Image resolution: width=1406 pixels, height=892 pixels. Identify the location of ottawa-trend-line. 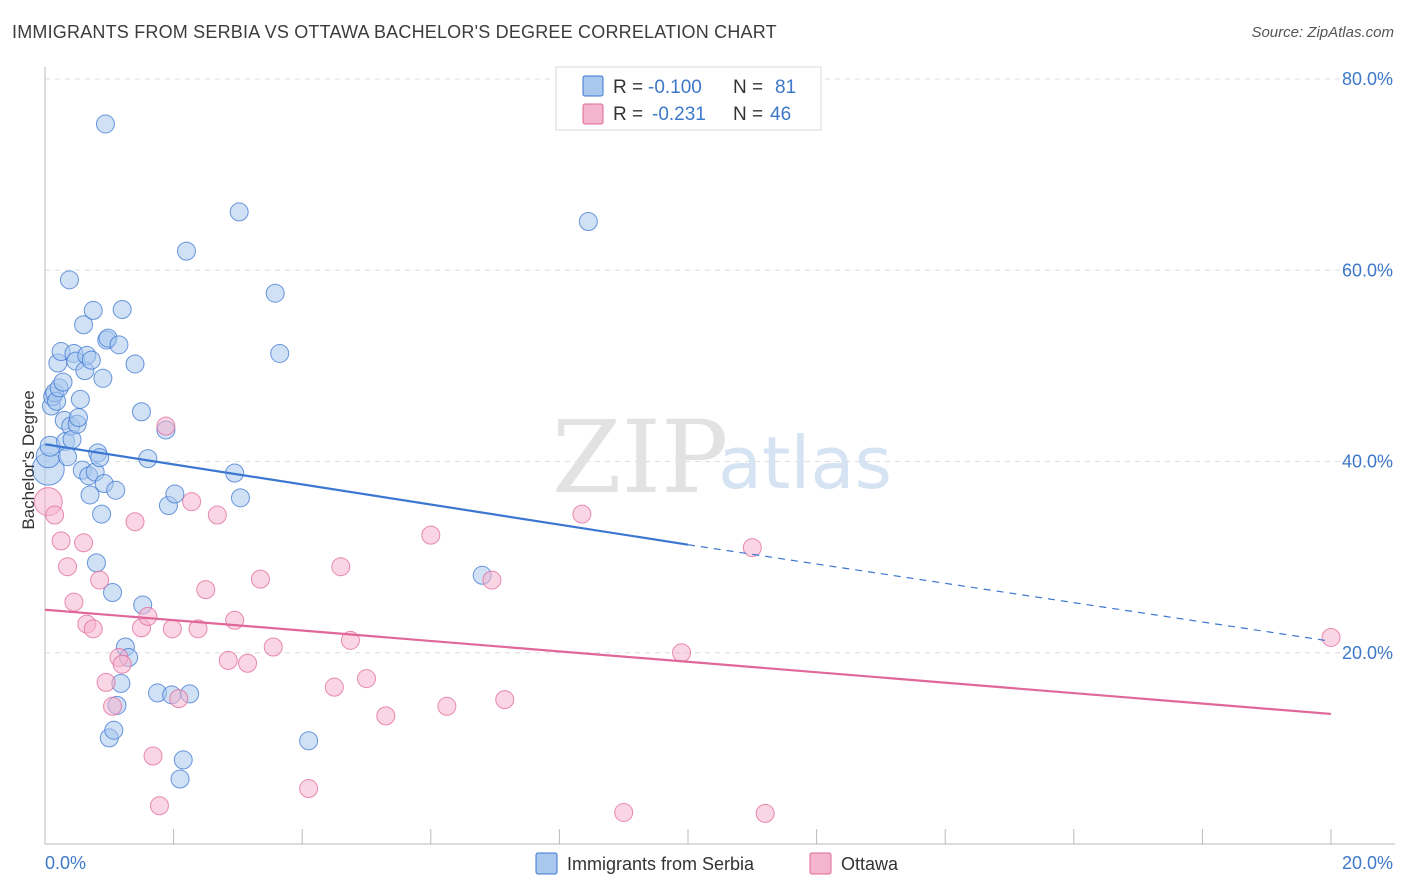
(688, 662).